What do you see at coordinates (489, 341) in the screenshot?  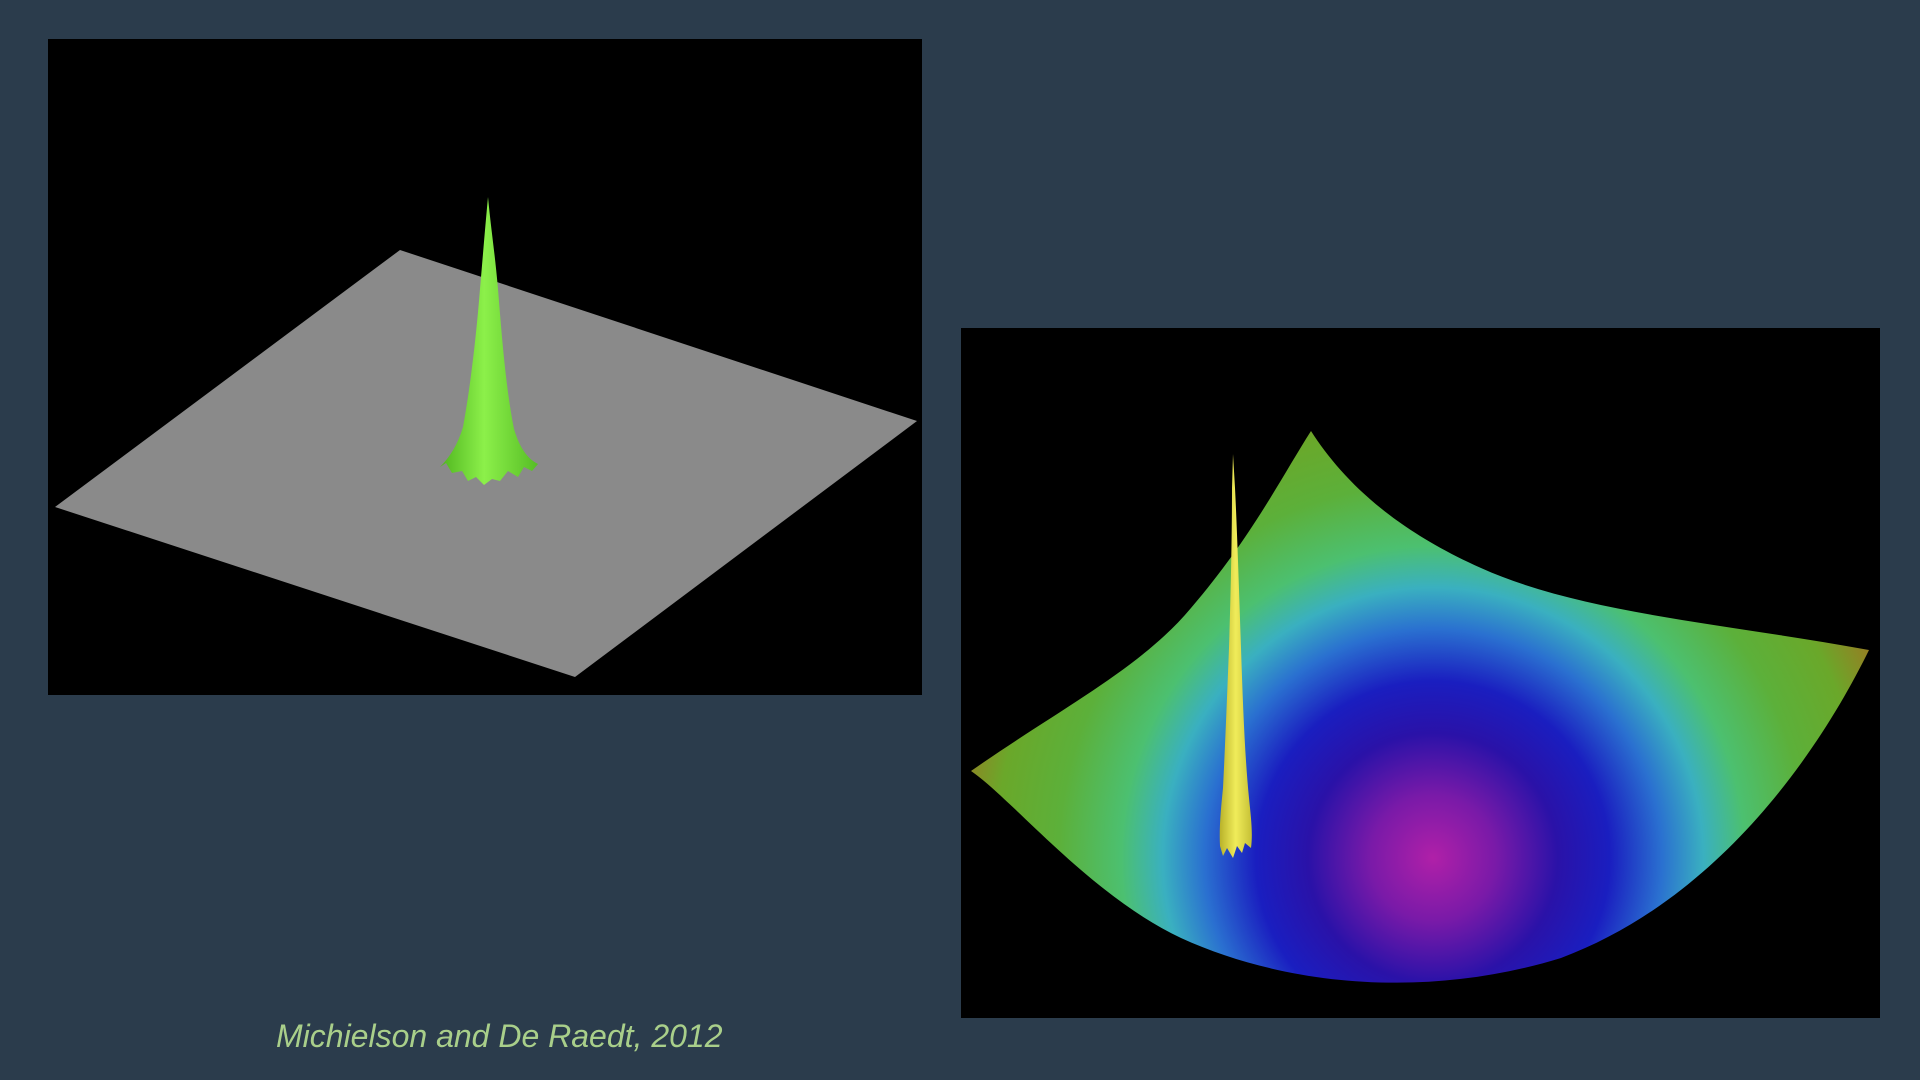 I see `green-peak` at bounding box center [489, 341].